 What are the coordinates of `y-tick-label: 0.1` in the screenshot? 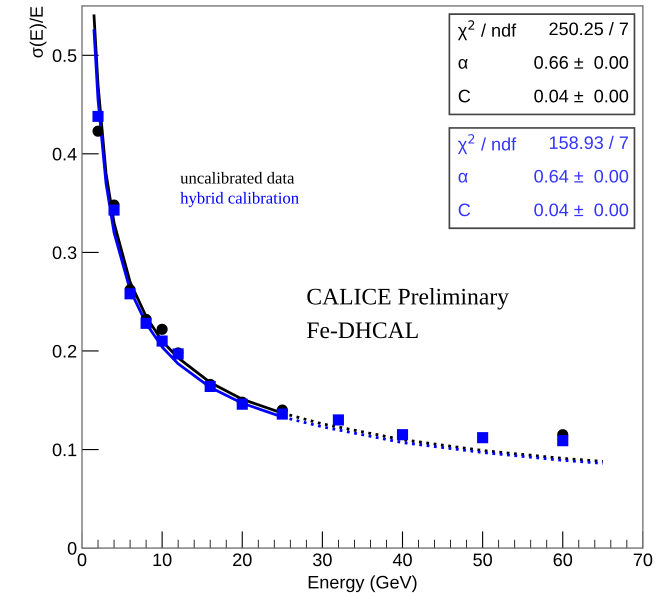 It's located at (64, 449).